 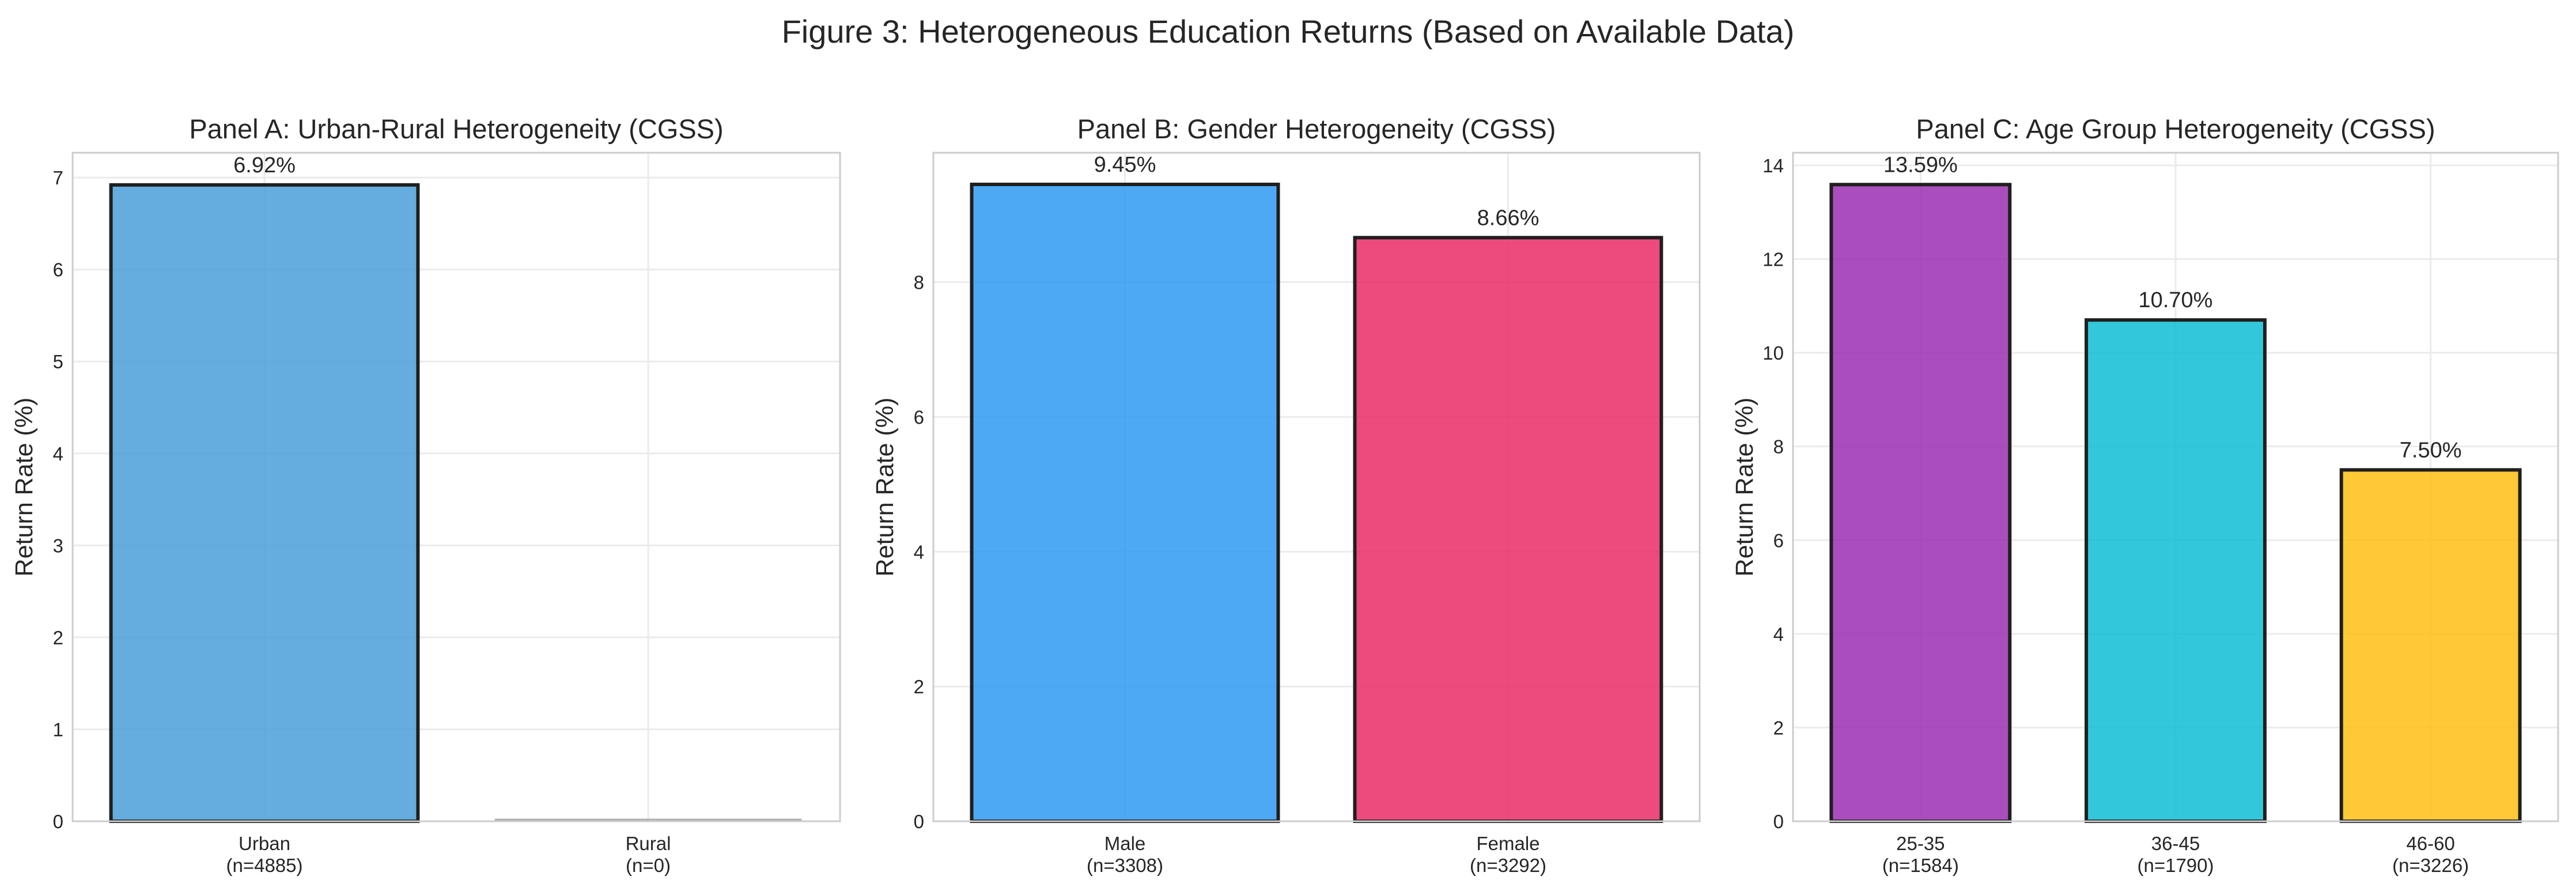 What do you see at coordinates (1508, 530) in the screenshot?
I see `bar-female` at bounding box center [1508, 530].